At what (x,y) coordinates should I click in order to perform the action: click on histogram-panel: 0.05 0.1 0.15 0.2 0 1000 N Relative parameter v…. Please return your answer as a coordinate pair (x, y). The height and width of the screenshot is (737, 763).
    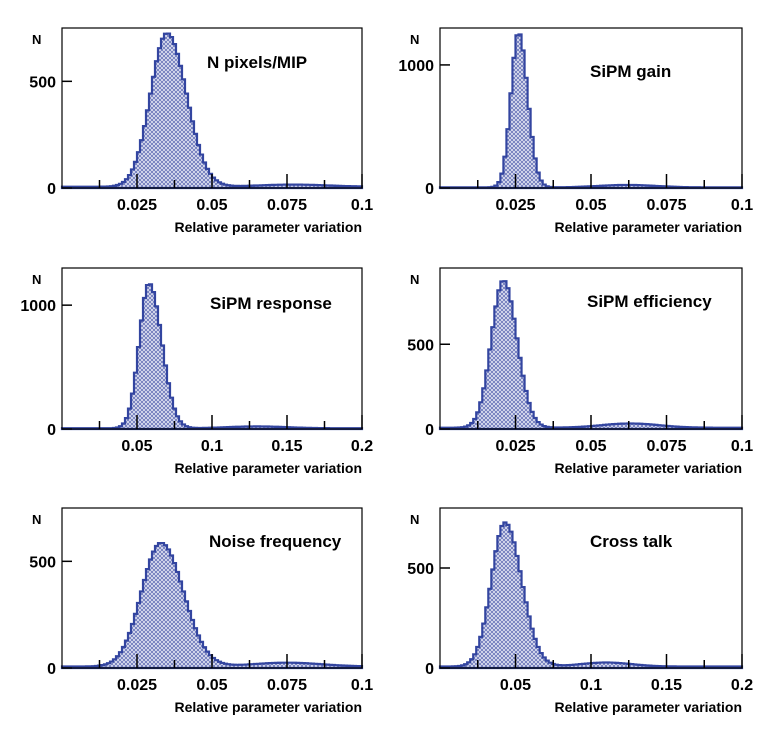
    Looking at the image, I should click on (196, 371).